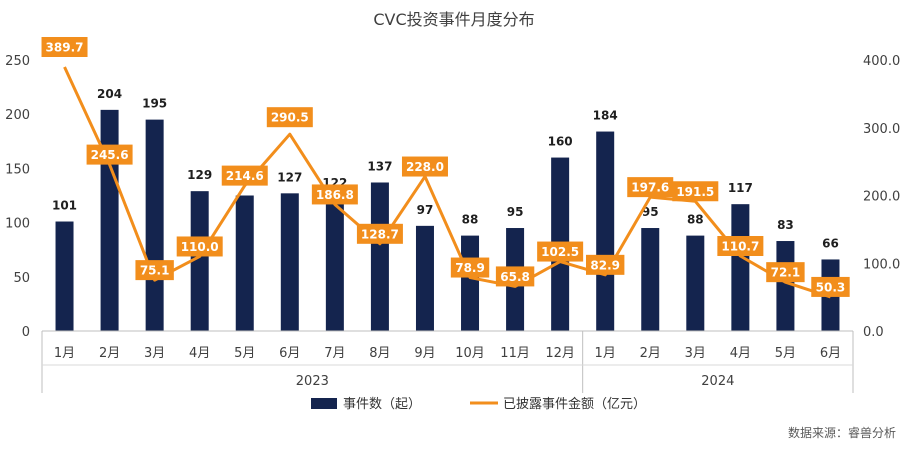 The width and height of the screenshot is (908, 451). I want to click on y-right-tick-label: 100.0, so click(881, 264).